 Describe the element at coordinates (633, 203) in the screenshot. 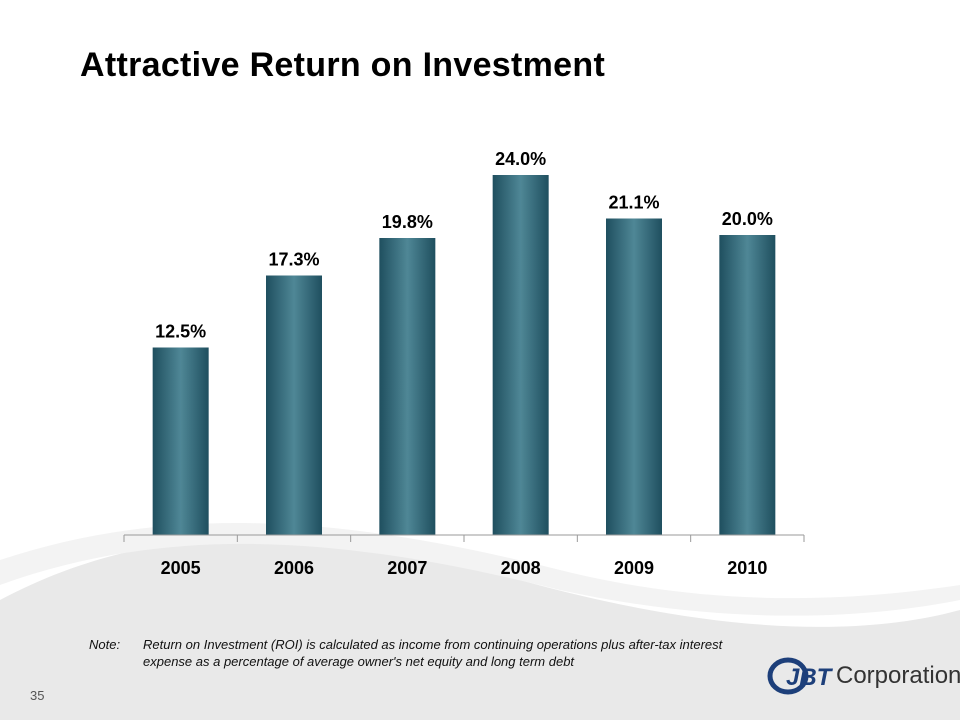

I see `data-label-2009: 21.1%` at that location.